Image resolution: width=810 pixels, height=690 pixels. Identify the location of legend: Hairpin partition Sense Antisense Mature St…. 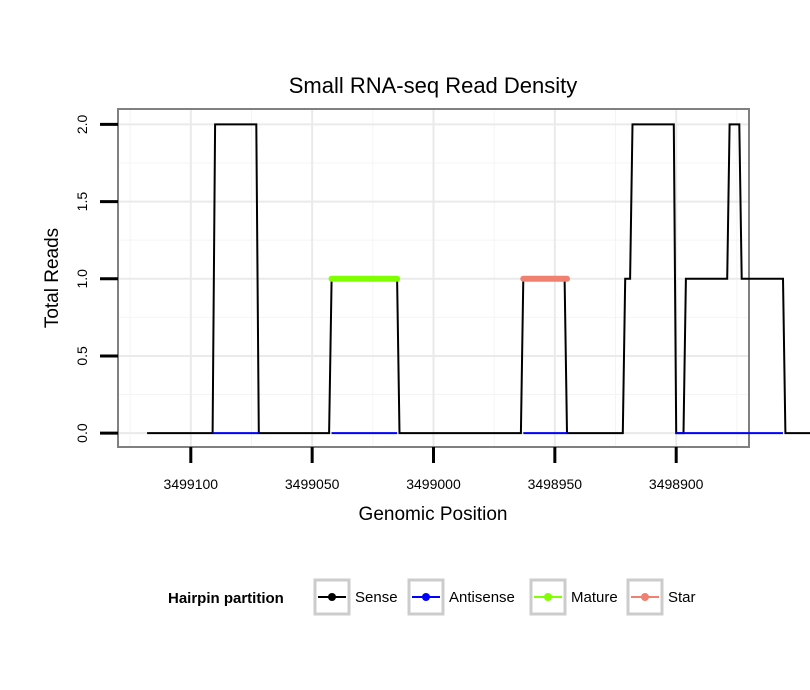
(432, 597).